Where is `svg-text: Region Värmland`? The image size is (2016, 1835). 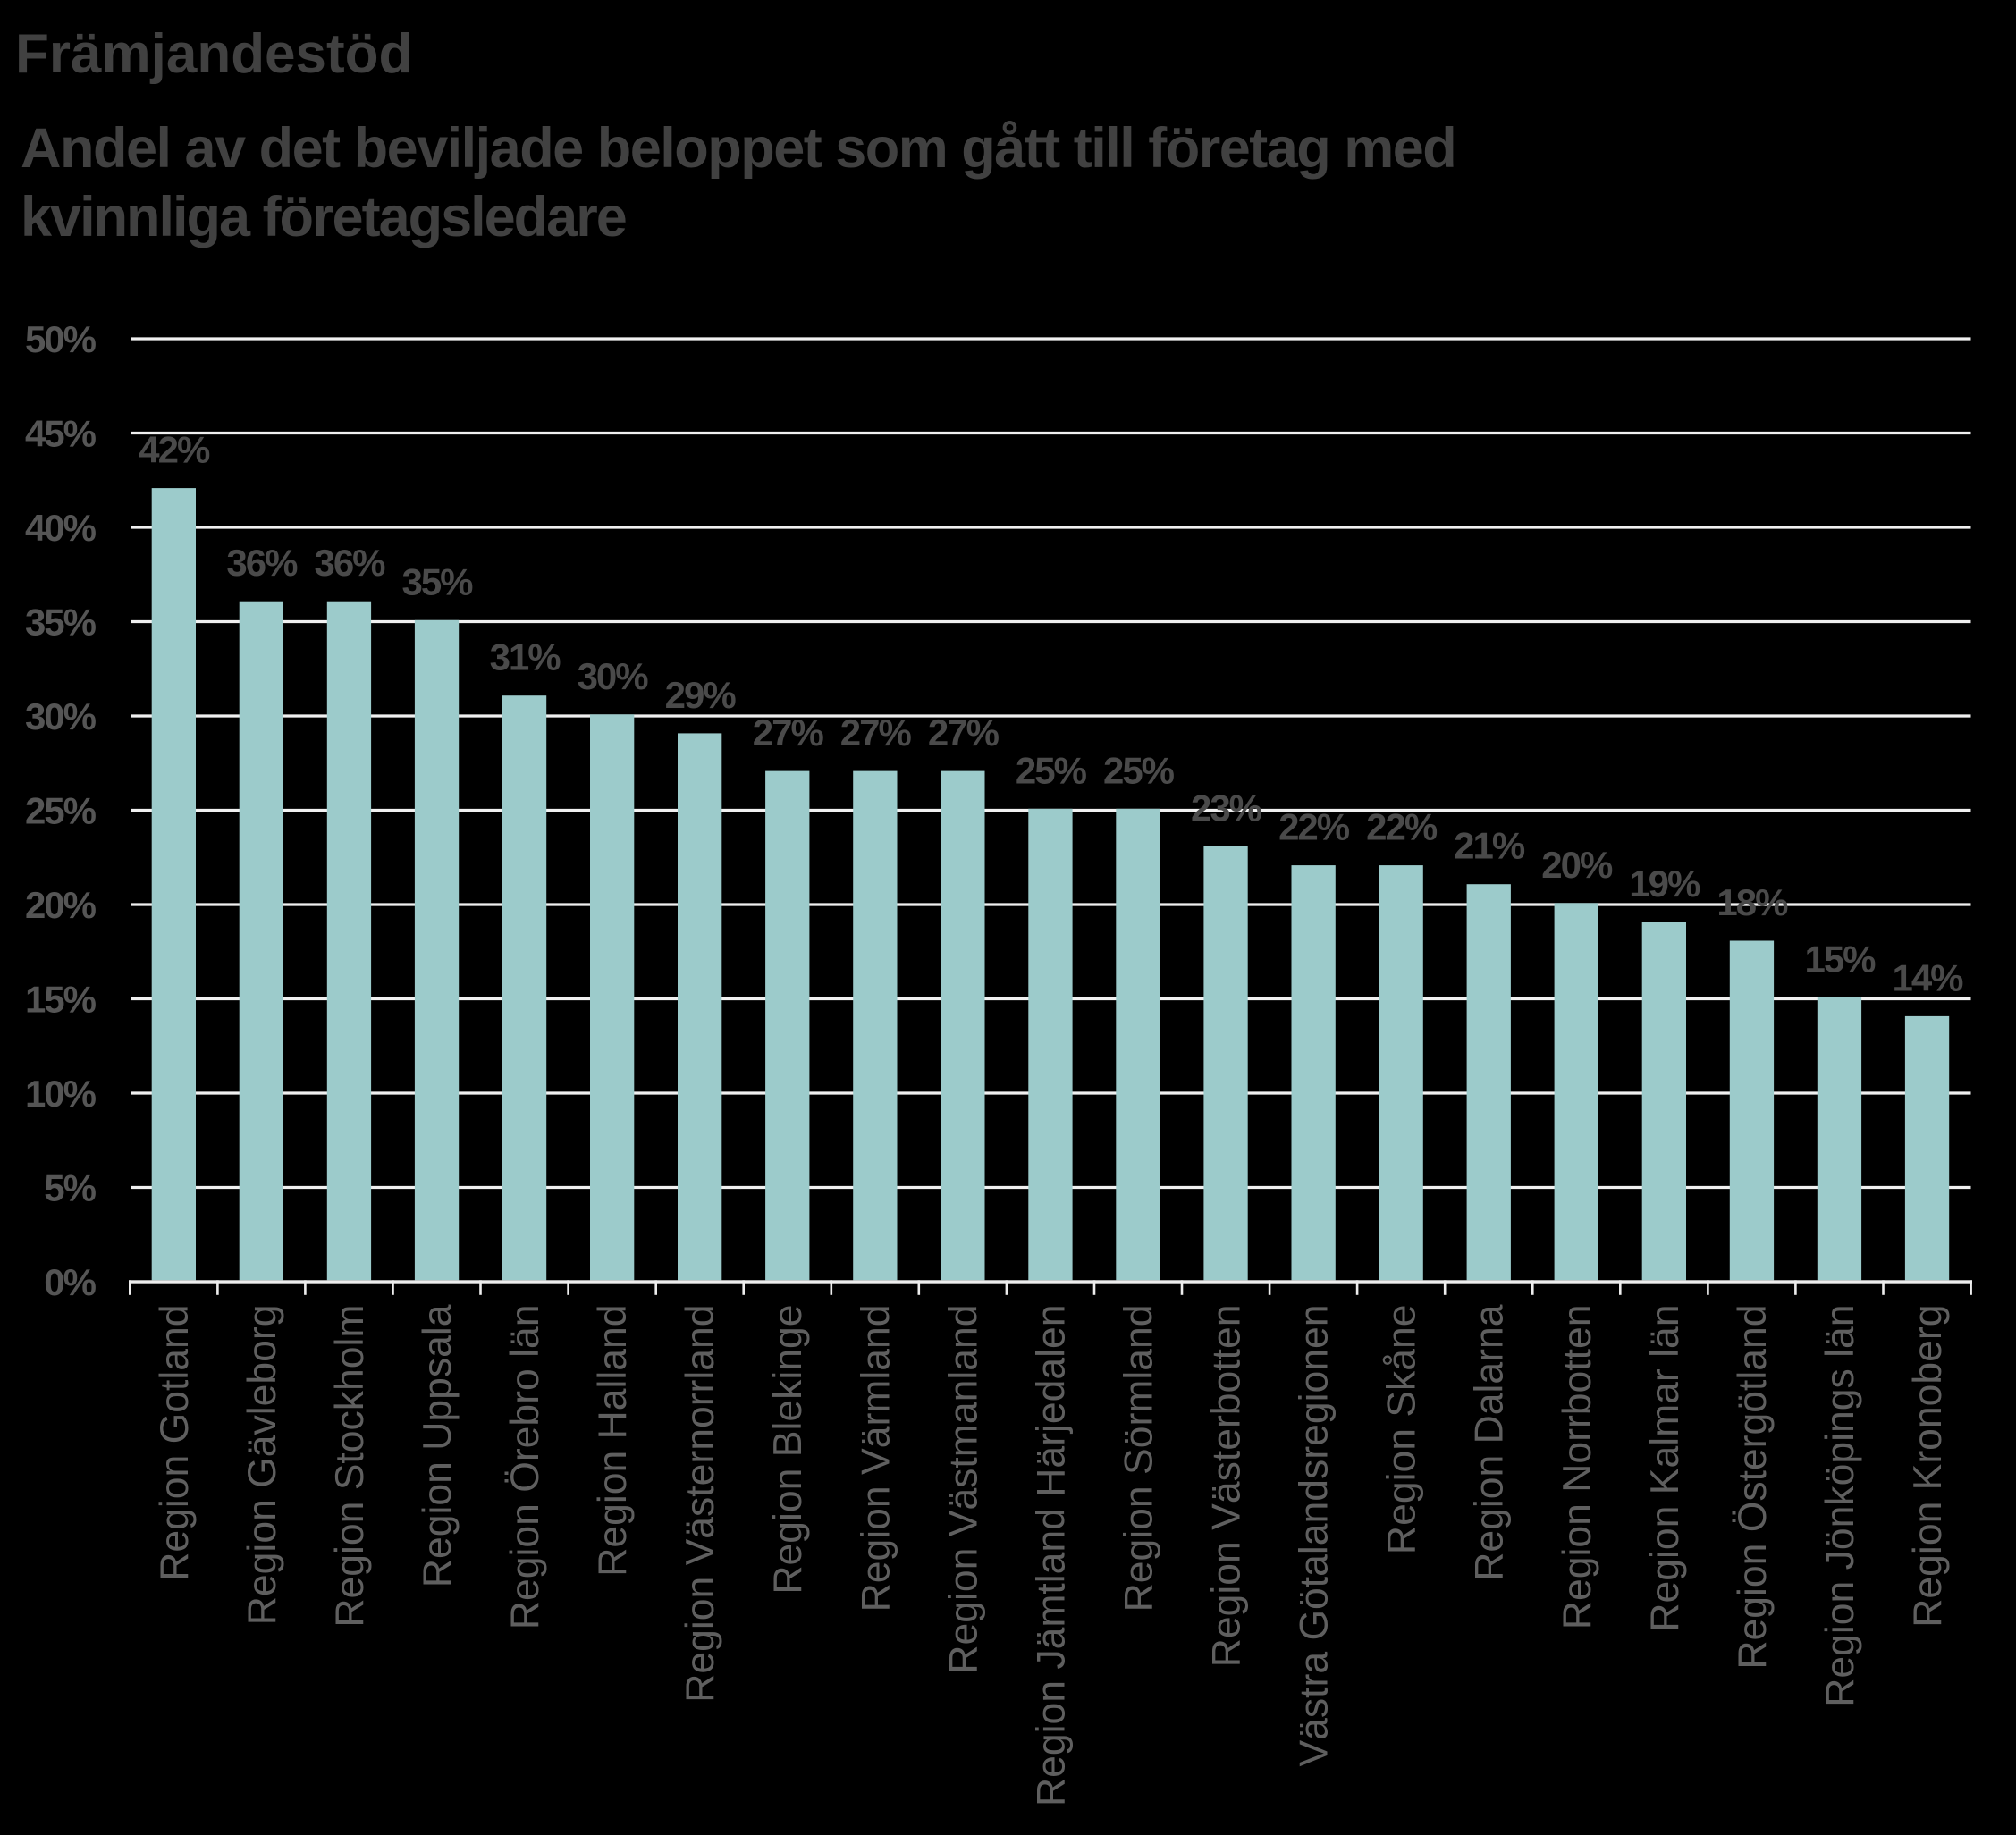
svg-text: Region Värmland is located at coordinates (876, 1458).